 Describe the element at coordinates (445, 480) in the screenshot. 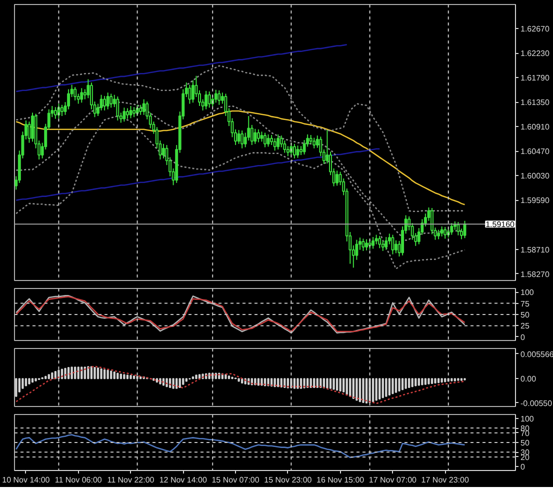

I see `x-tick-label: 17 Nov 23:00` at that location.